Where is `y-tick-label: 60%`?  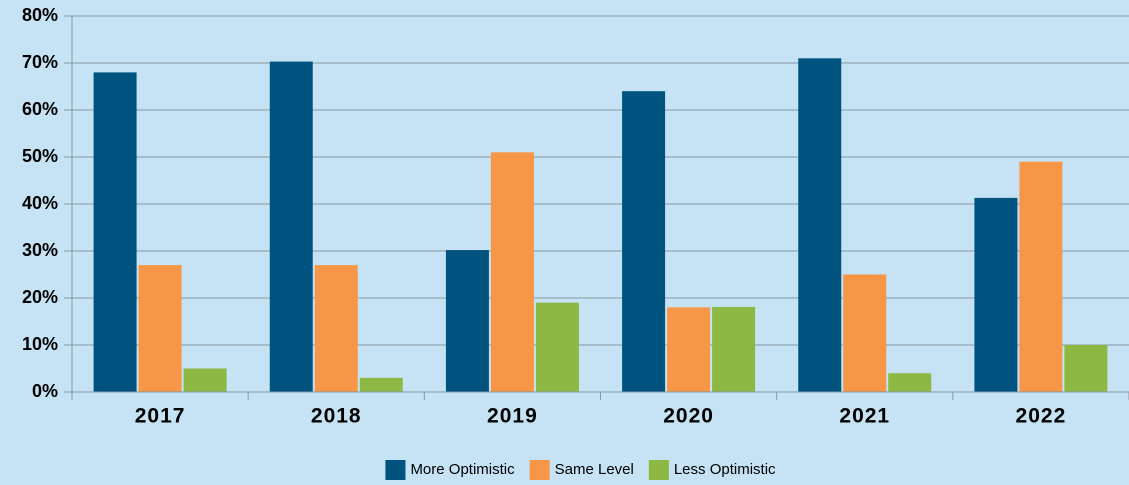
y-tick-label: 60% is located at coordinates (40, 109).